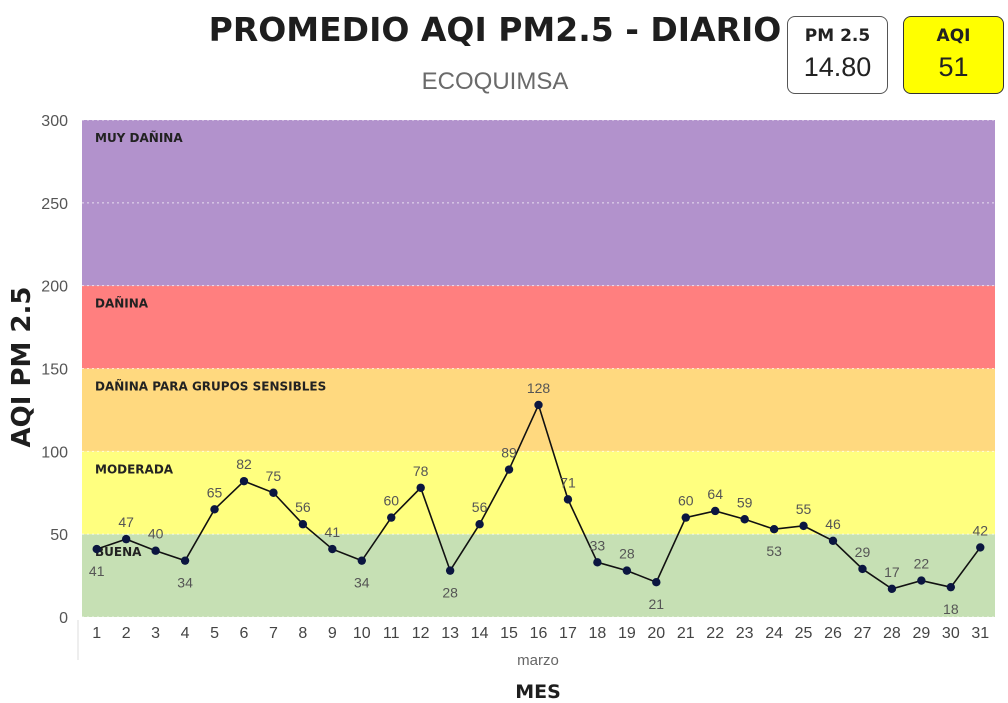  I want to click on band-label: BUENA, so click(118, 552).